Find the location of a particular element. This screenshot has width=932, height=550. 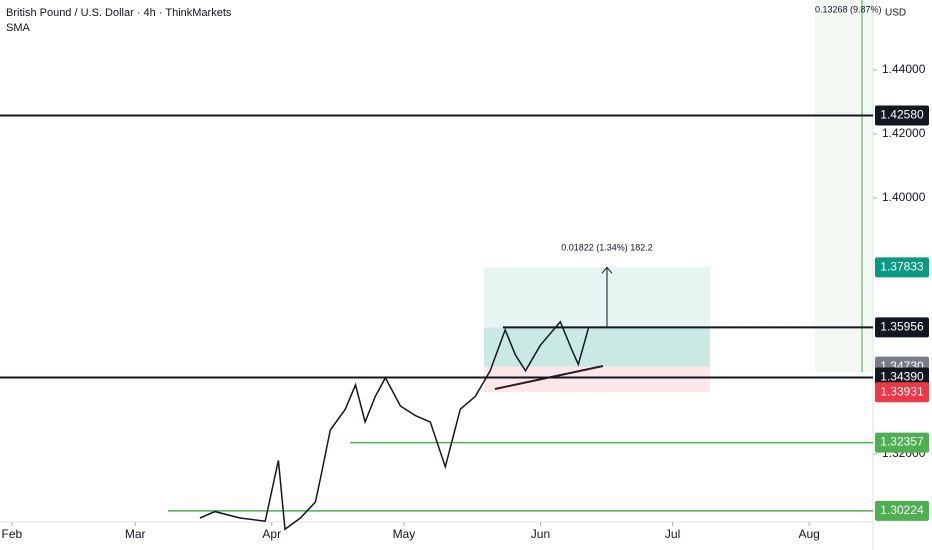

measure-label: 0.01822 (1.34%) 182.2 is located at coordinates (607, 247).